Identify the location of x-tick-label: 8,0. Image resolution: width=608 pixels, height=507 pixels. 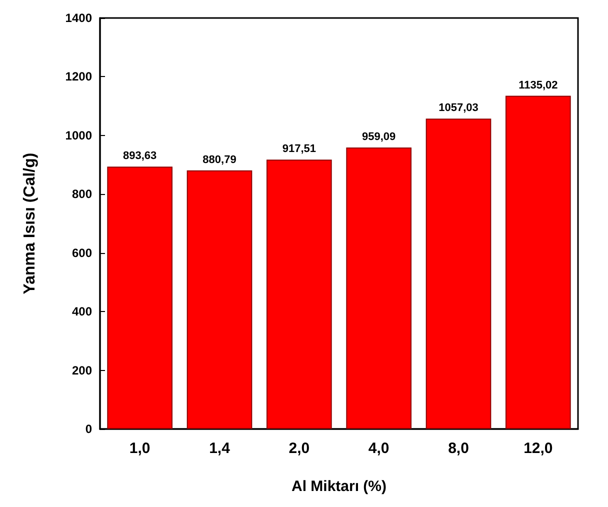
(458, 448).